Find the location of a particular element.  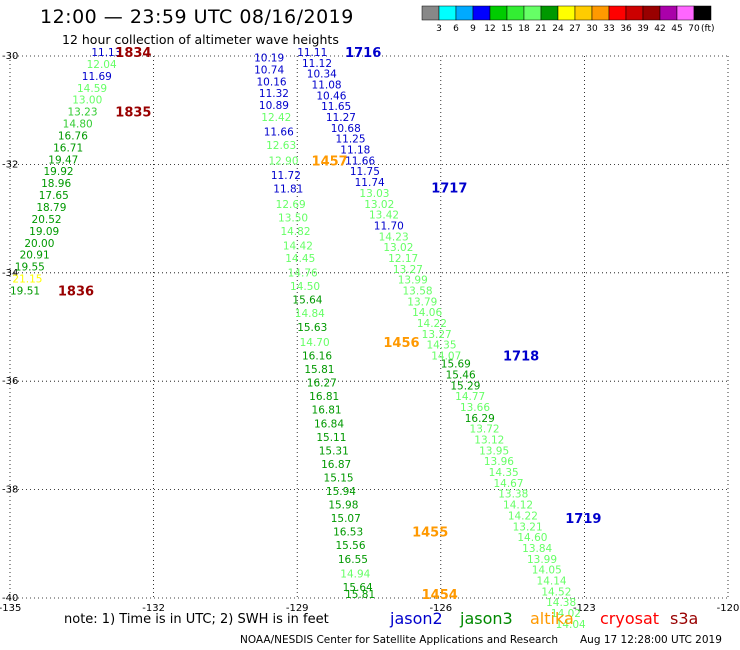

wave-height-value: 14.60 is located at coordinates (532, 538).